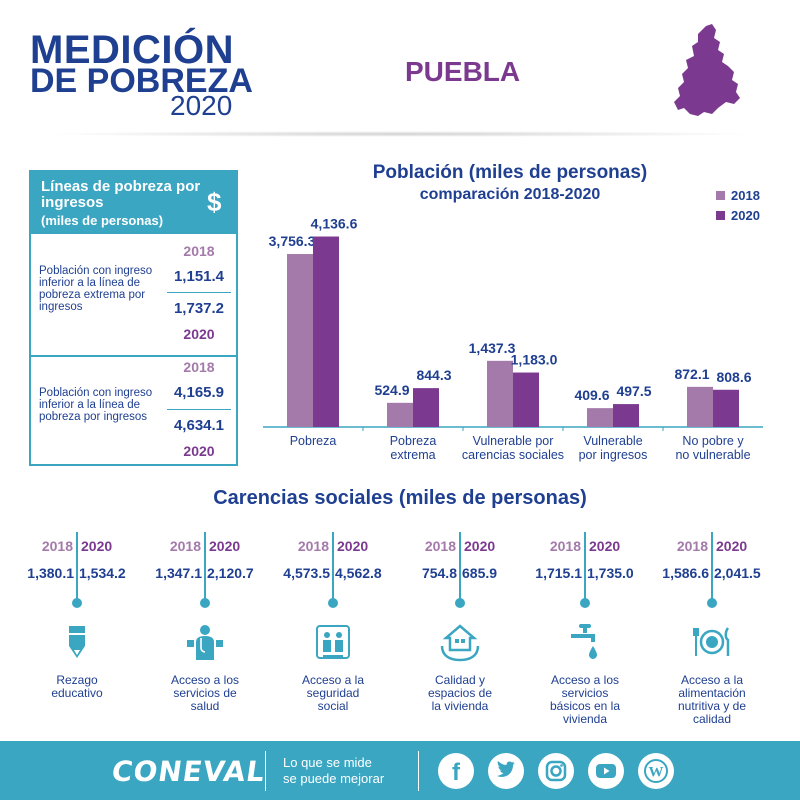  Describe the element at coordinates (737, 573) in the screenshot. I see `value-2020: 2,041.5` at that location.